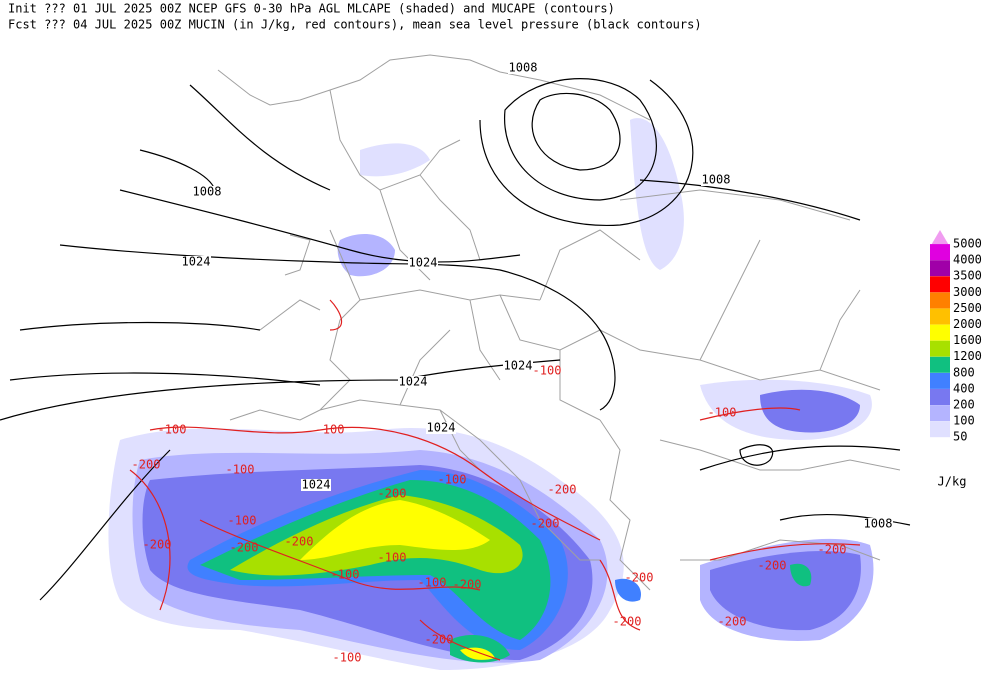  What do you see at coordinates (967, 340) in the screenshot?
I see `legend-label: 1600` at bounding box center [967, 340].